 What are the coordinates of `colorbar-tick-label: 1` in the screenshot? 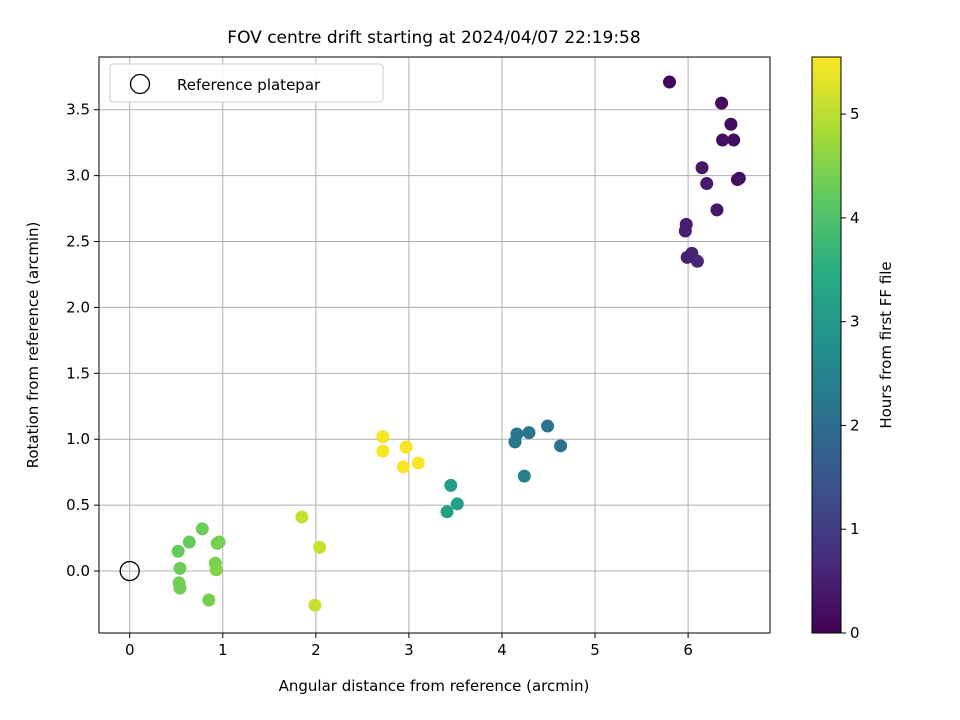 It's located at (855, 529).